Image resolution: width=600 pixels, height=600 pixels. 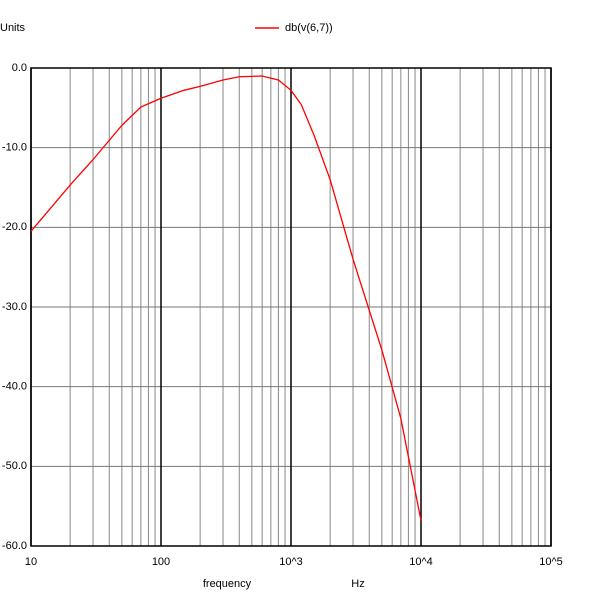 What do you see at coordinates (14, 466) in the screenshot?
I see `y-tick-label: -50.0` at bounding box center [14, 466].